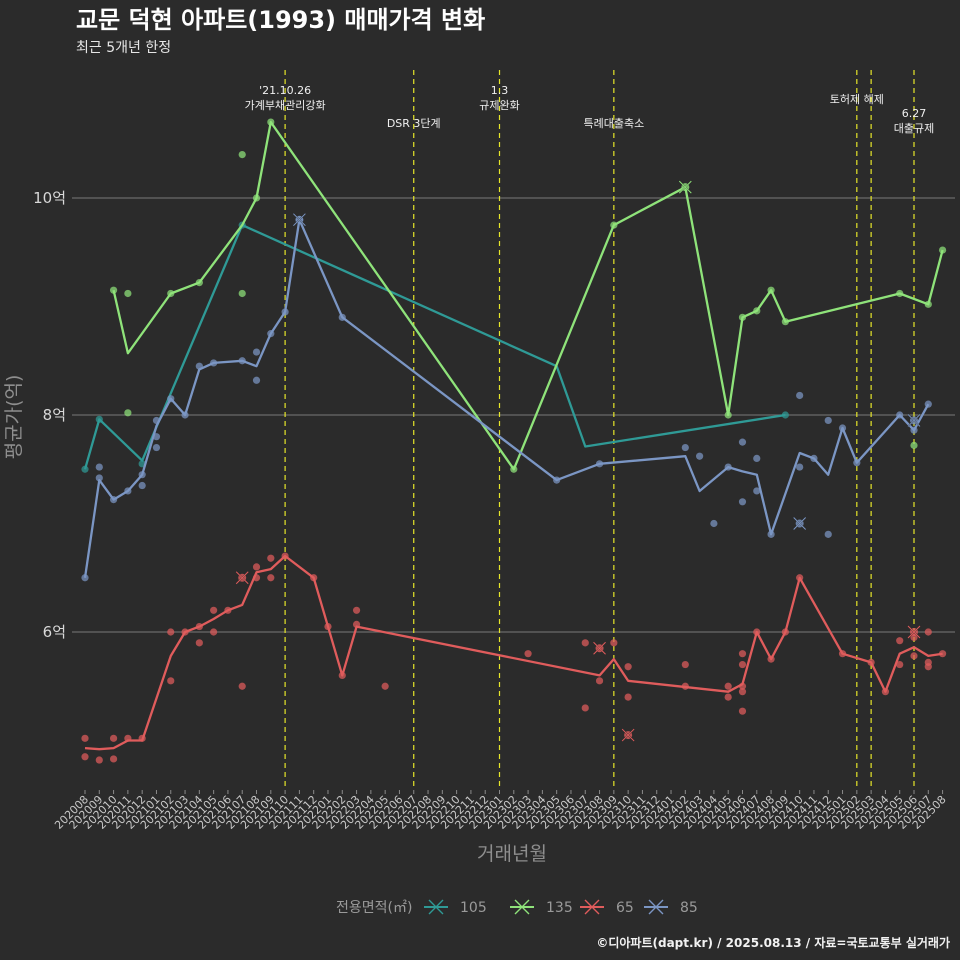 The height and width of the screenshot is (960, 960). Describe the element at coordinates (123, 48) in the screenshot. I see `chart-subtitle: 최근 5개년 한정` at that location.